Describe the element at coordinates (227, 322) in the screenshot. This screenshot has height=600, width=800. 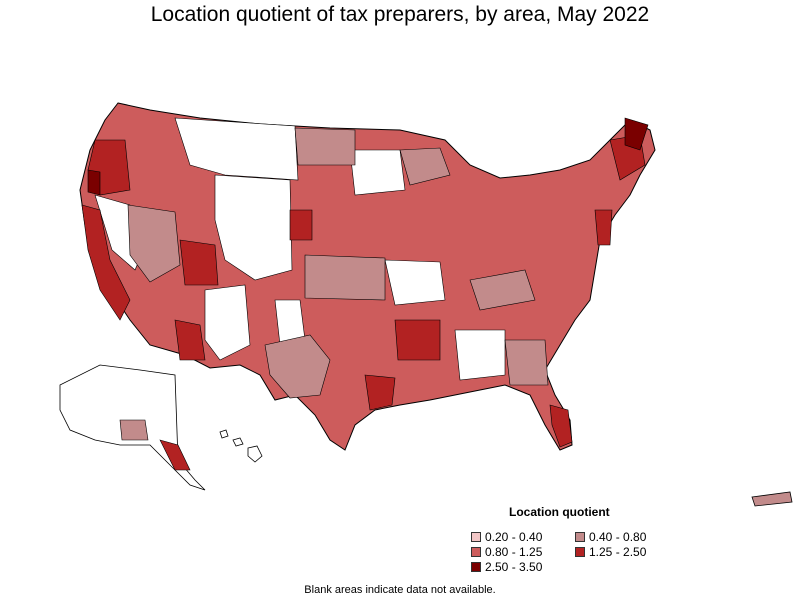
I see `no-data-region-new-mexico-west` at that location.